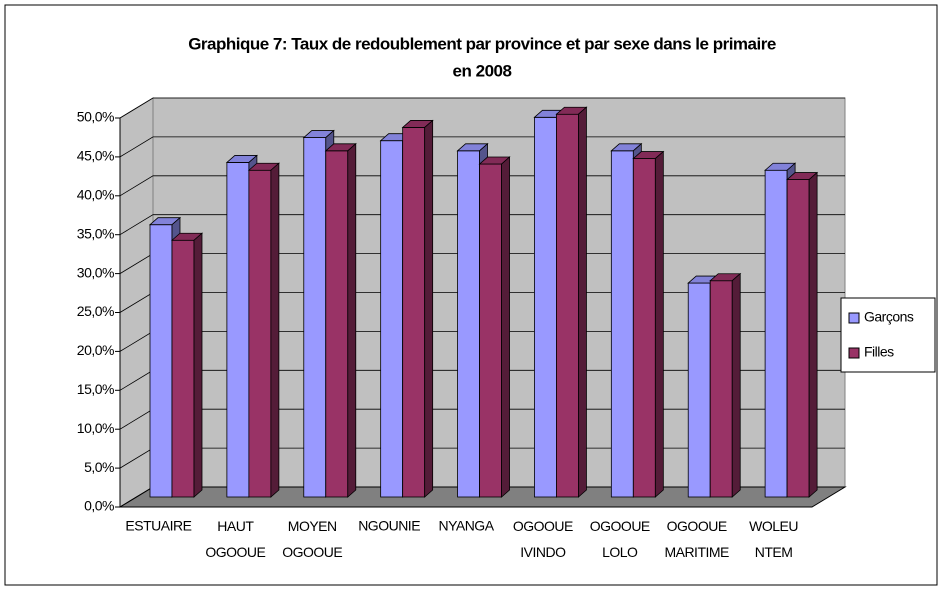 This screenshot has height=591, width=943. What do you see at coordinates (543, 539) in the screenshot?
I see `x-tick-label: OGOOUE IVINDO` at bounding box center [543, 539].